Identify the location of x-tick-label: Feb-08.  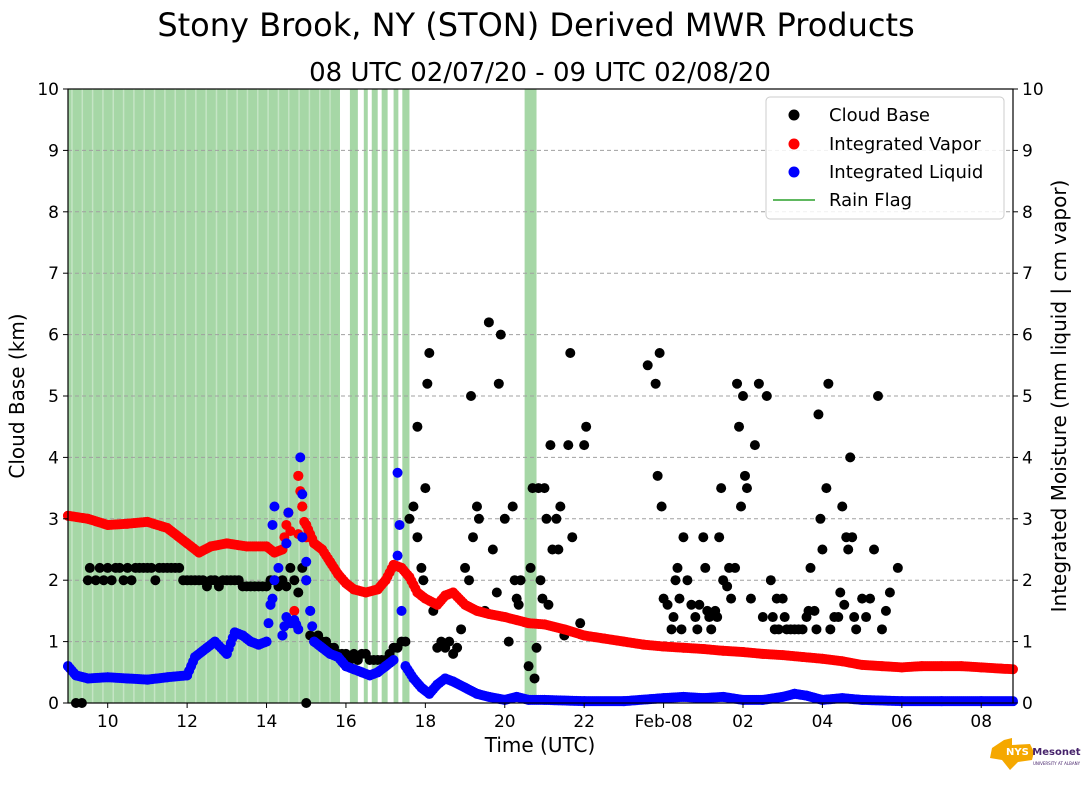
(664, 722).